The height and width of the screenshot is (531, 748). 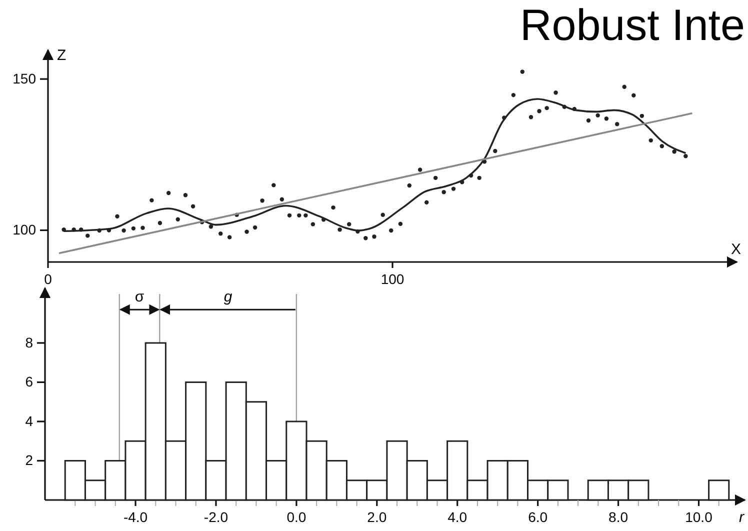 I want to click on x-tick-label: 10.0, so click(x=699, y=516).